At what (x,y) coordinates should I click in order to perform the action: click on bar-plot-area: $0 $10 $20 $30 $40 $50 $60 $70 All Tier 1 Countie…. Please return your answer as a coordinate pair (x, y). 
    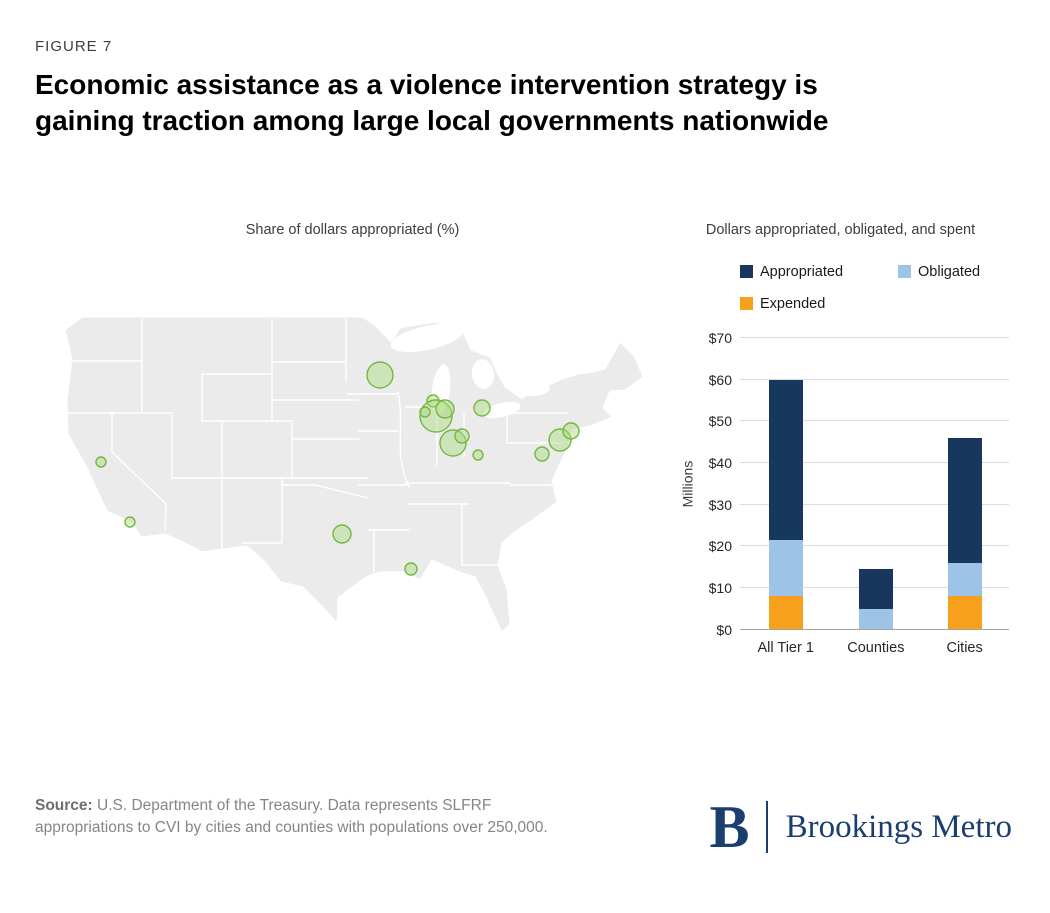
    Looking at the image, I should click on (859, 493).